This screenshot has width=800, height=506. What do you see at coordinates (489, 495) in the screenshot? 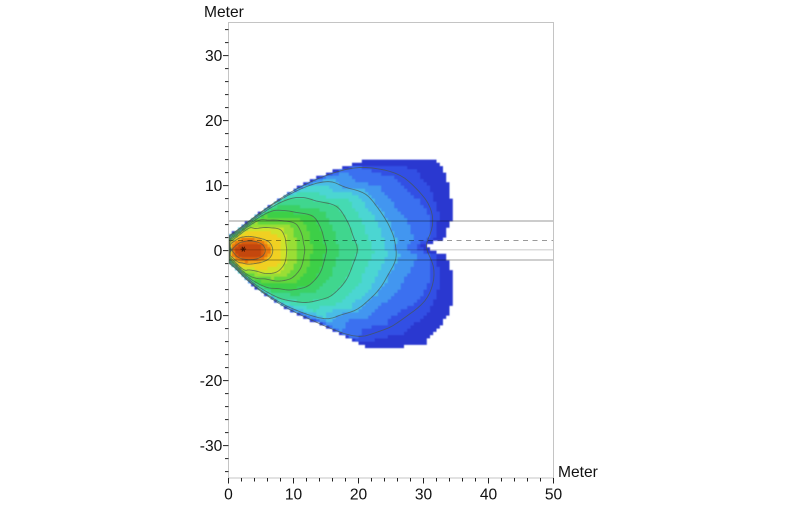
I see `svg-text: 40` at bounding box center [489, 495].